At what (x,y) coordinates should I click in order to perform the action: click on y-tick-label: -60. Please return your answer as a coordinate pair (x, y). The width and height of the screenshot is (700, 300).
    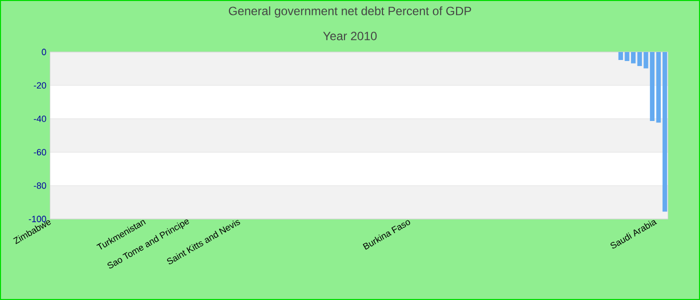
    Looking at the image, I should click on (40, 152).